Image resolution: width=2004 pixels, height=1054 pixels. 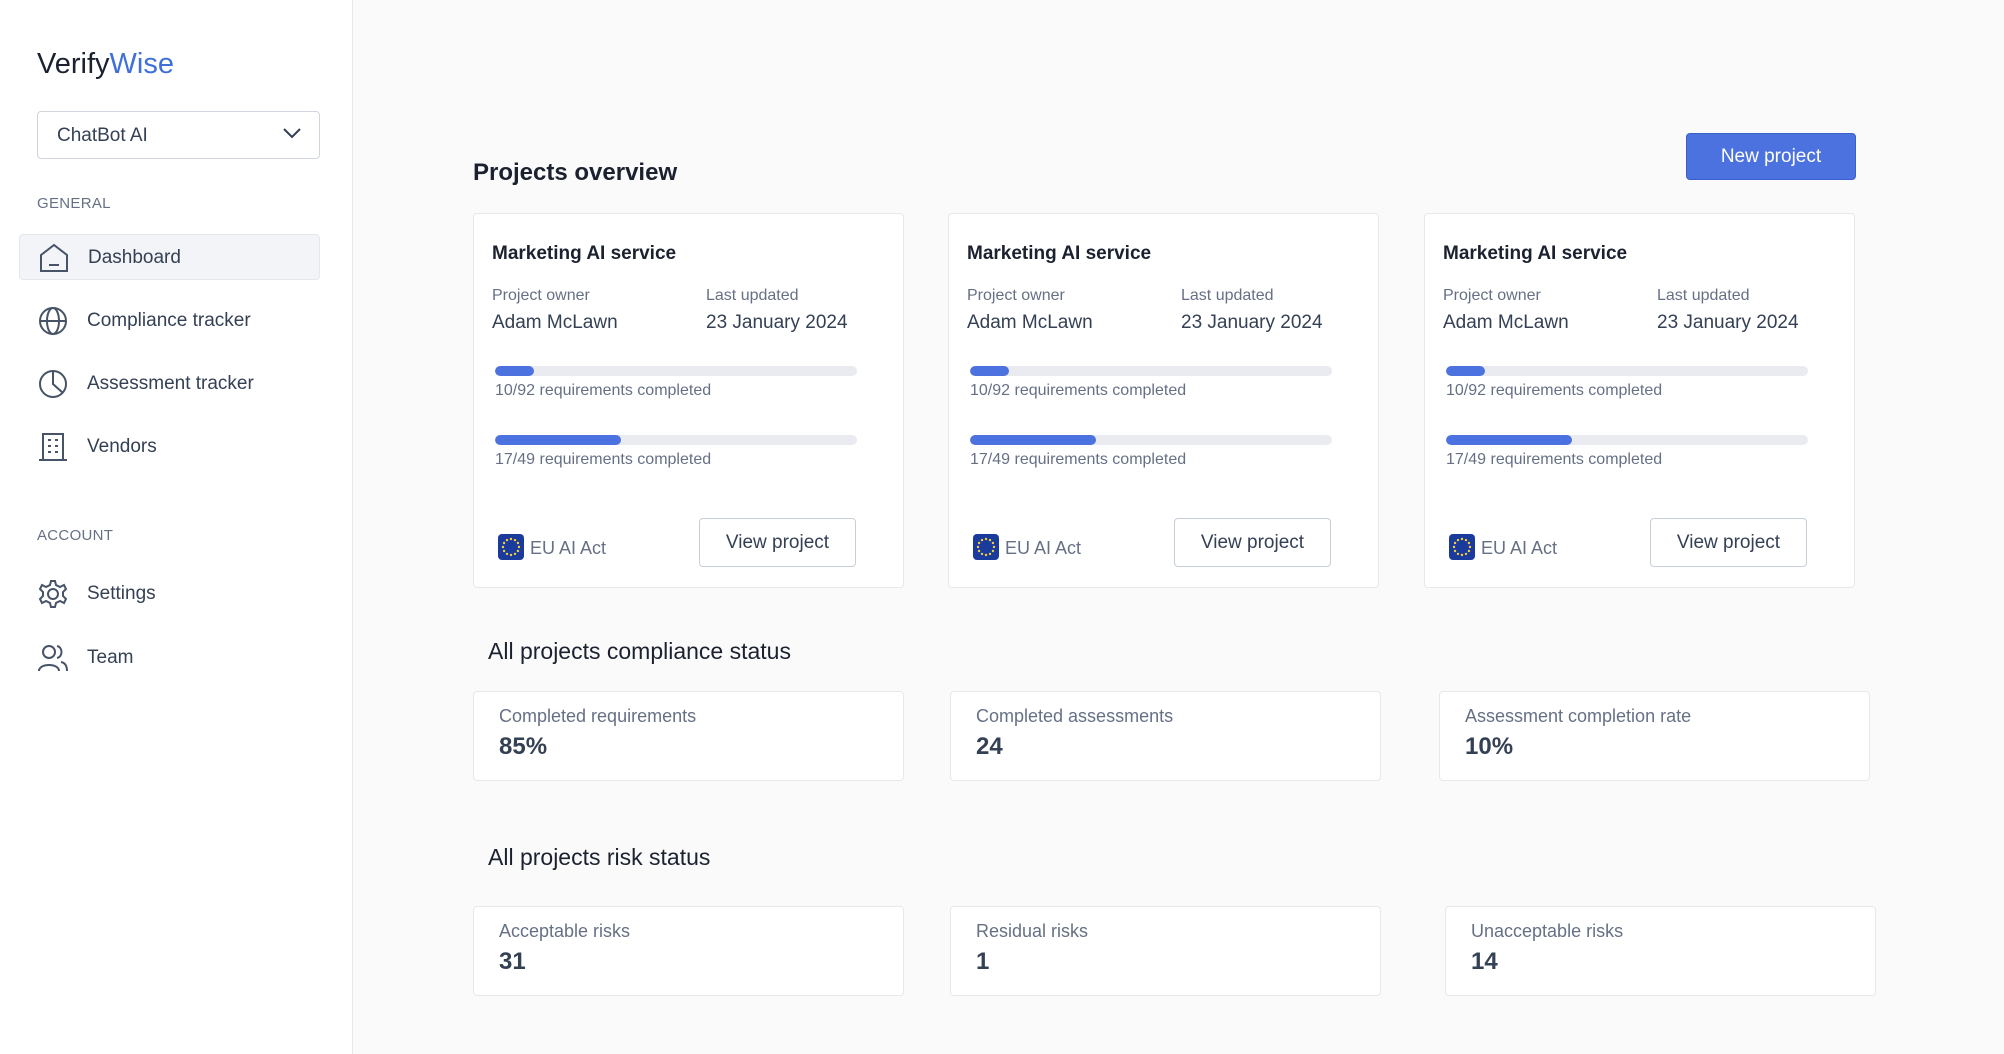 What do you see at coordinates (989, 746) in the screenshot?
I see `stat-value: 24` at bounding box center [989, 746].